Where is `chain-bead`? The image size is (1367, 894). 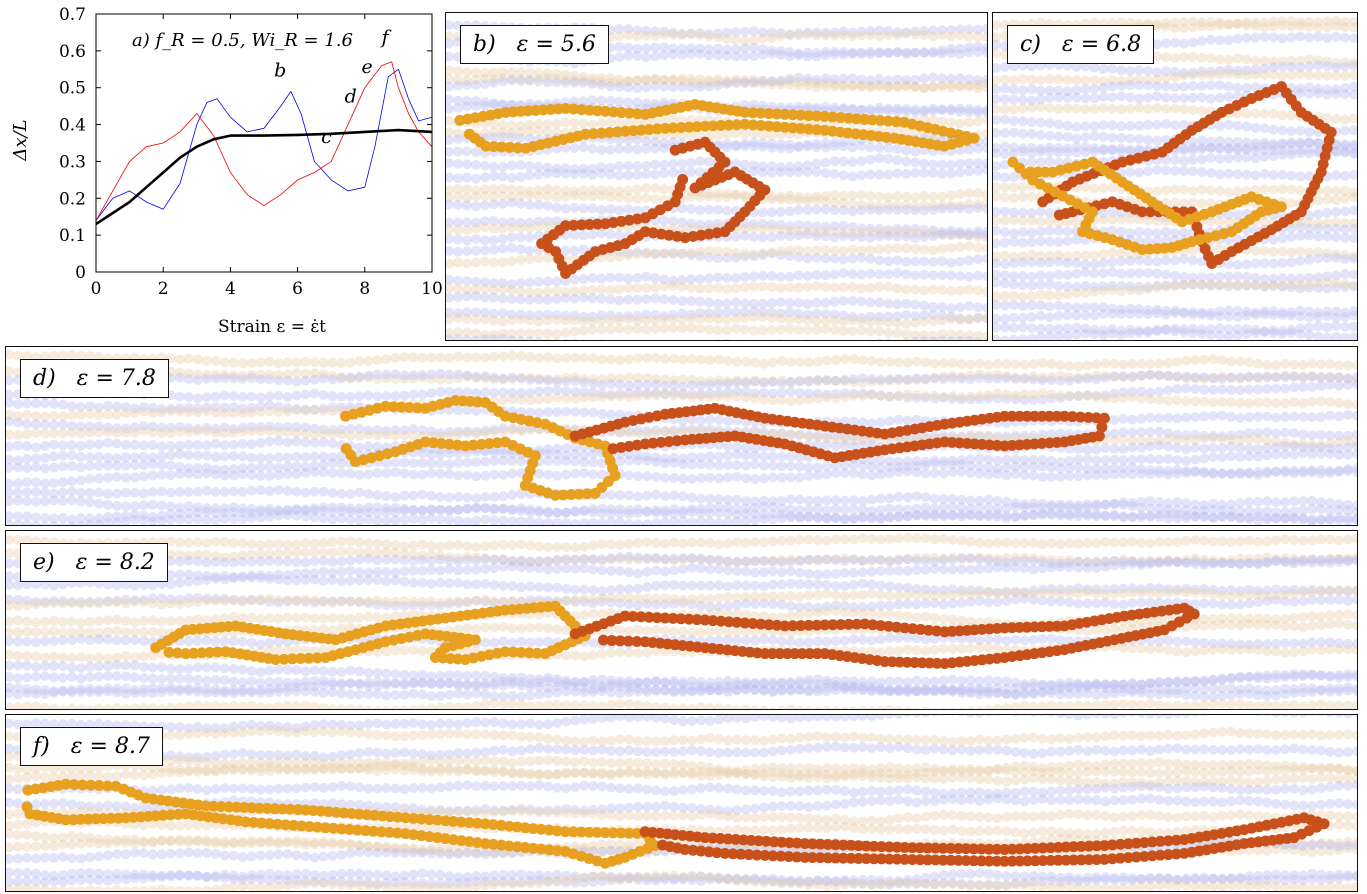 chain-bead is located at coordinates (589, 110).